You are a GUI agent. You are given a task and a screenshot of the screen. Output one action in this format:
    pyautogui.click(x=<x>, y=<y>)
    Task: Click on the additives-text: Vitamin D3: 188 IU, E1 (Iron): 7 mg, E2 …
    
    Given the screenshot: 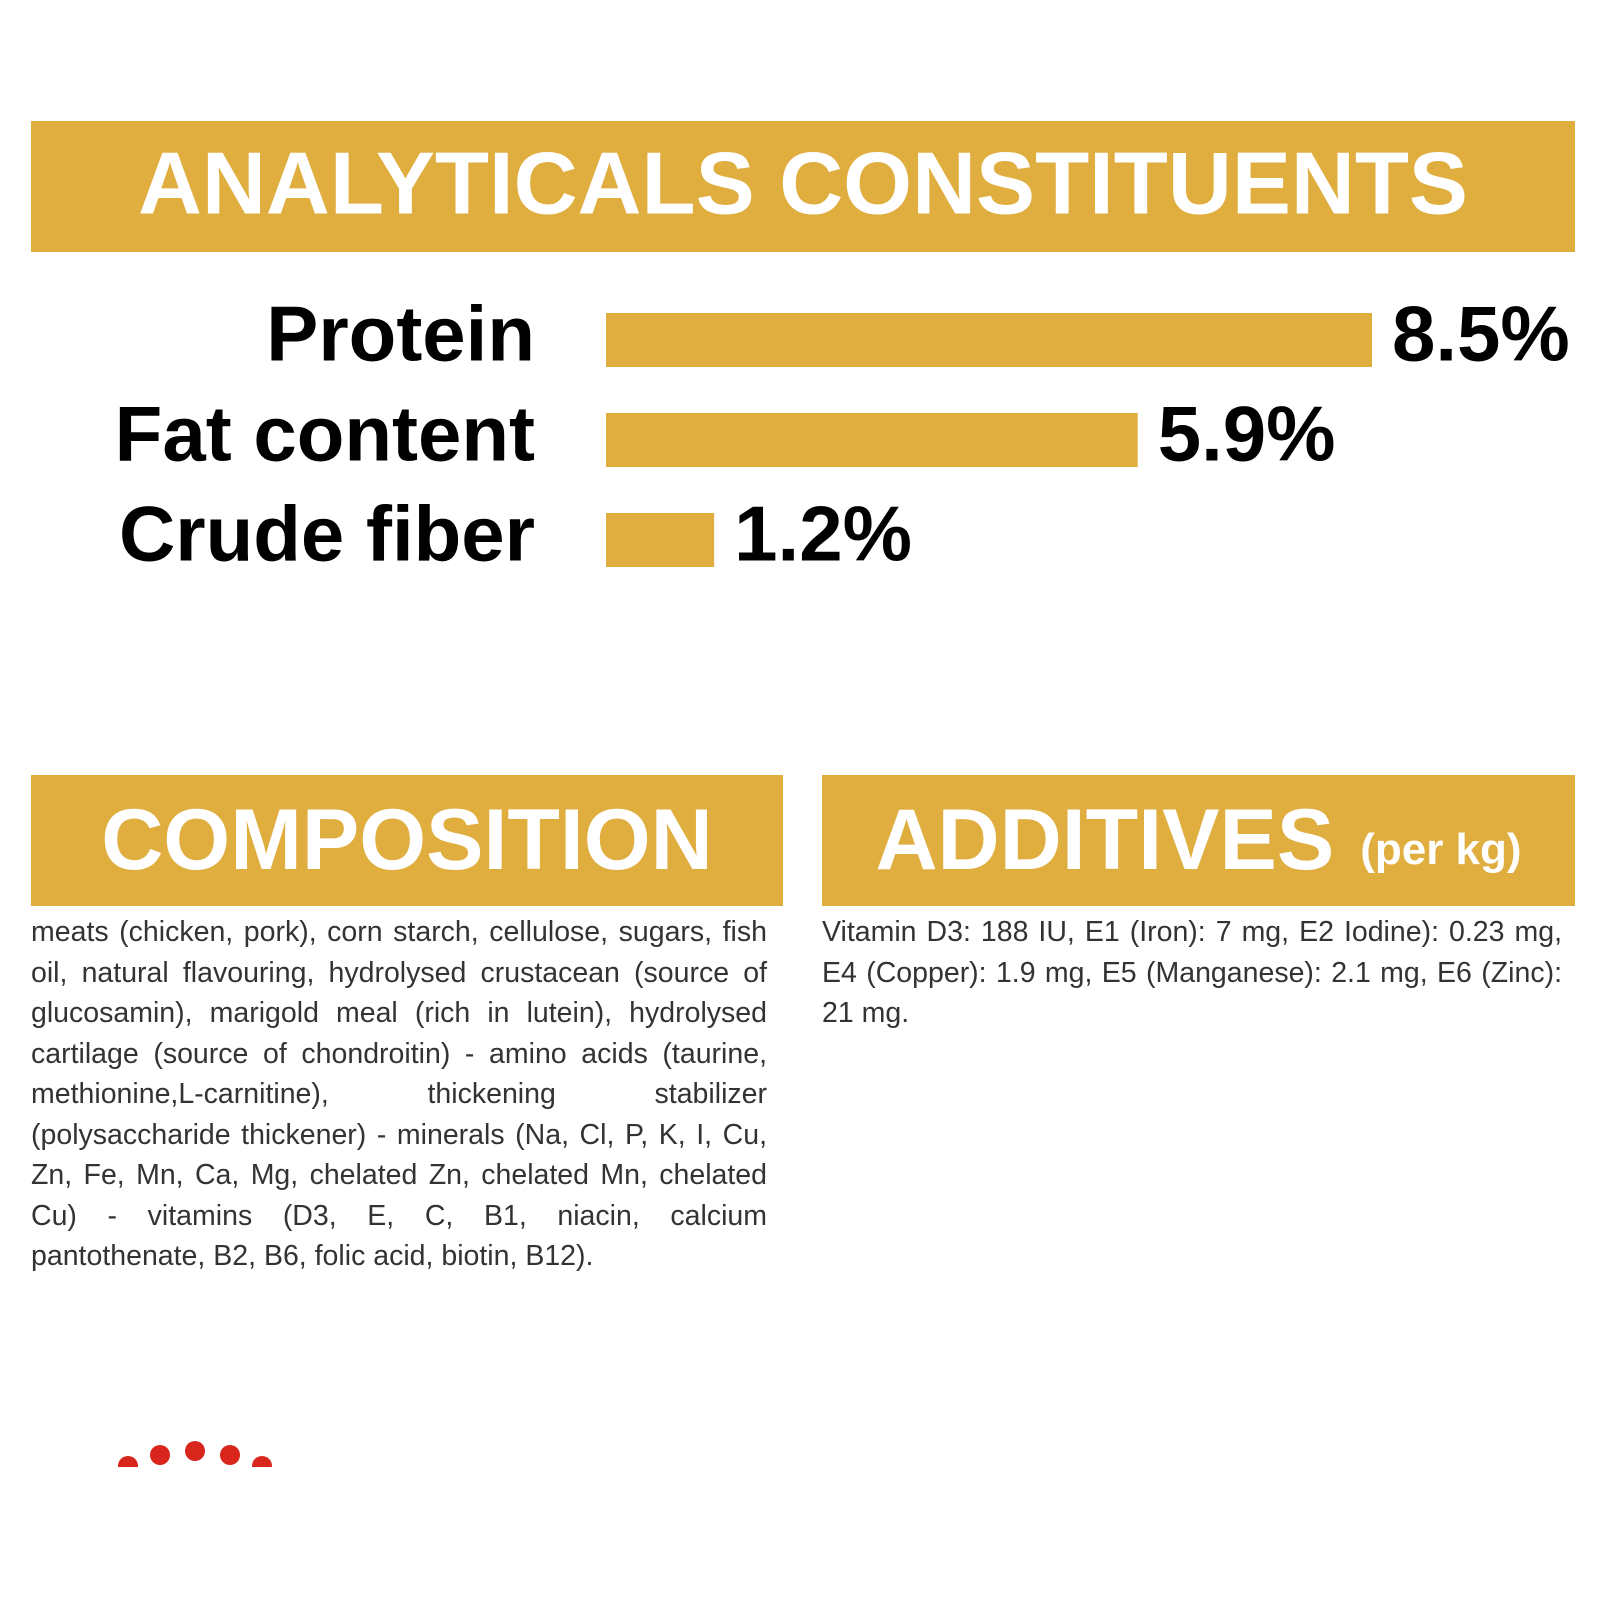 What is the action you would take?
    pyautogui.click(x=1192, y=972)
    